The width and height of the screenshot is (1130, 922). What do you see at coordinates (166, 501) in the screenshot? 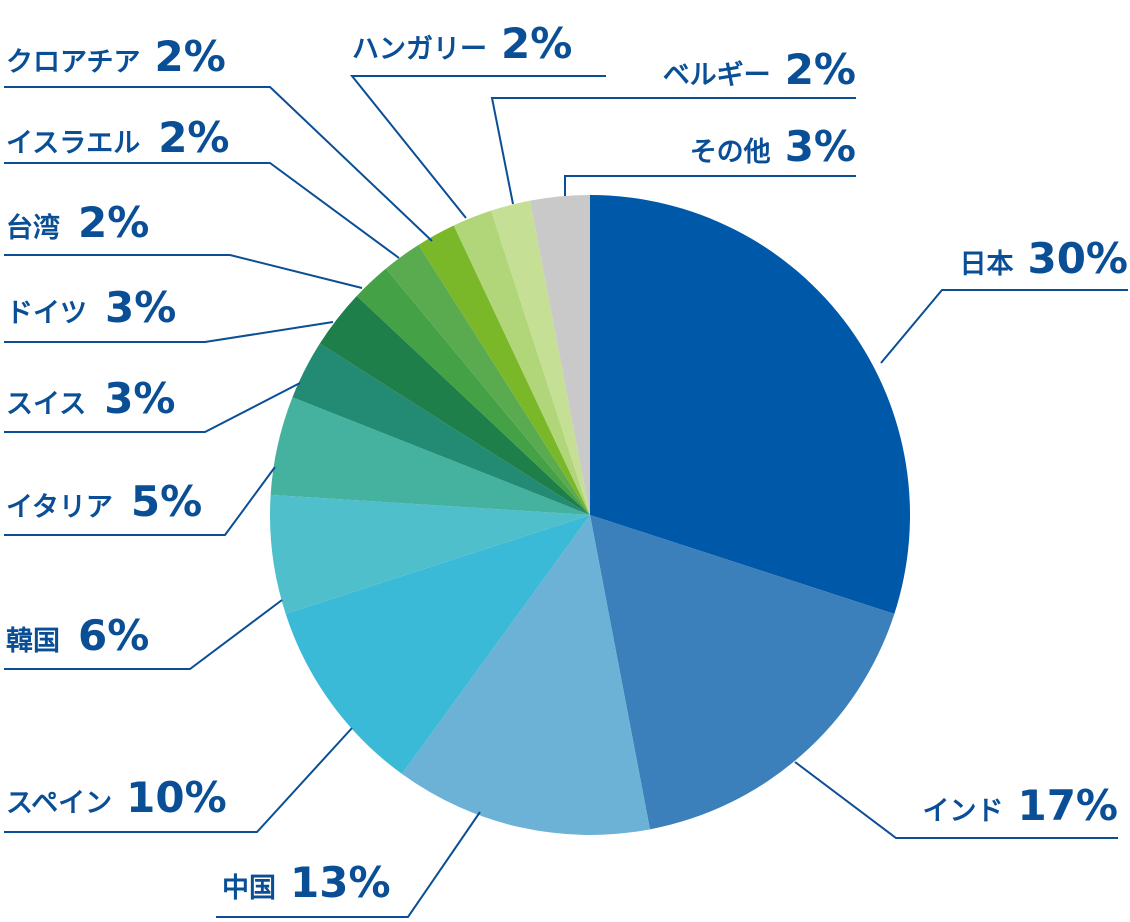
I see `slice-label-value: 5%` at bounding box center [166, 501].